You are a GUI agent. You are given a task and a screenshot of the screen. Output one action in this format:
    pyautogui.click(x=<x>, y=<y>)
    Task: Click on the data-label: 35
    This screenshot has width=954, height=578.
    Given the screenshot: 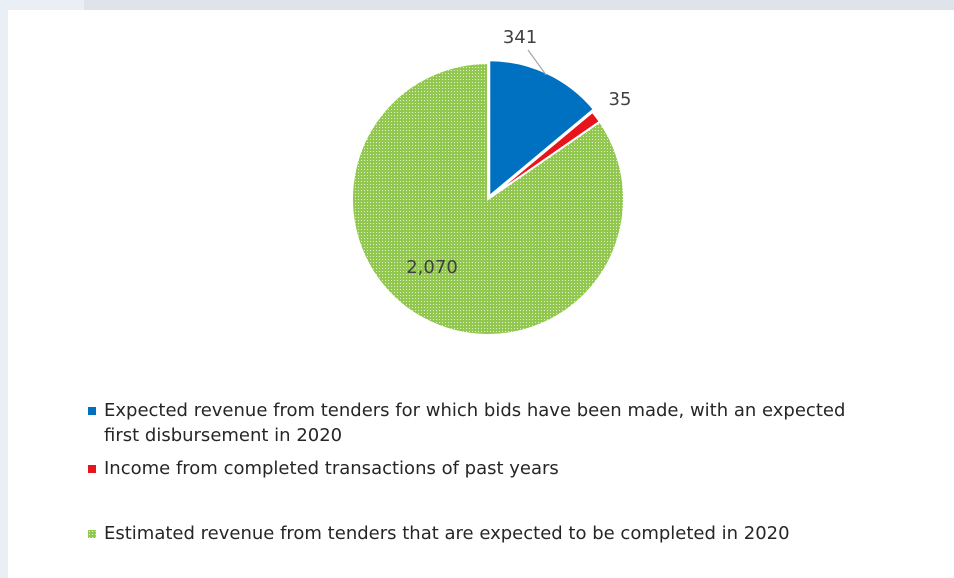 What is the action you would take?
    pyautogui.click(x=620, y=99)
    